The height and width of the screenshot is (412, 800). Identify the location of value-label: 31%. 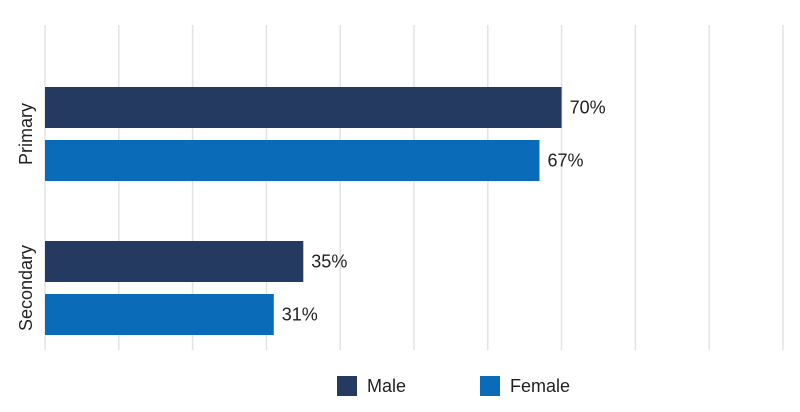
(300, 314).